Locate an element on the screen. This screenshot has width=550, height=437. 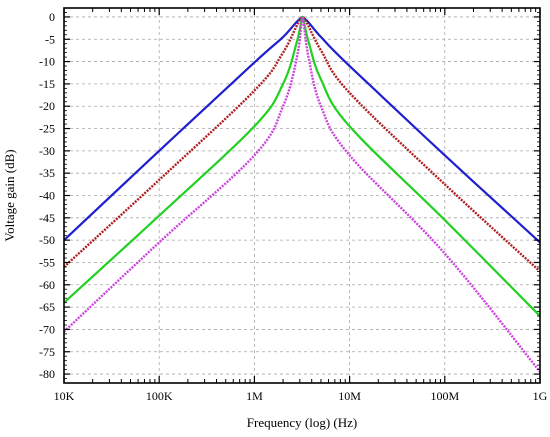
y-axis-label: Voltage gain (dB) is located at coordinates (9, 195).